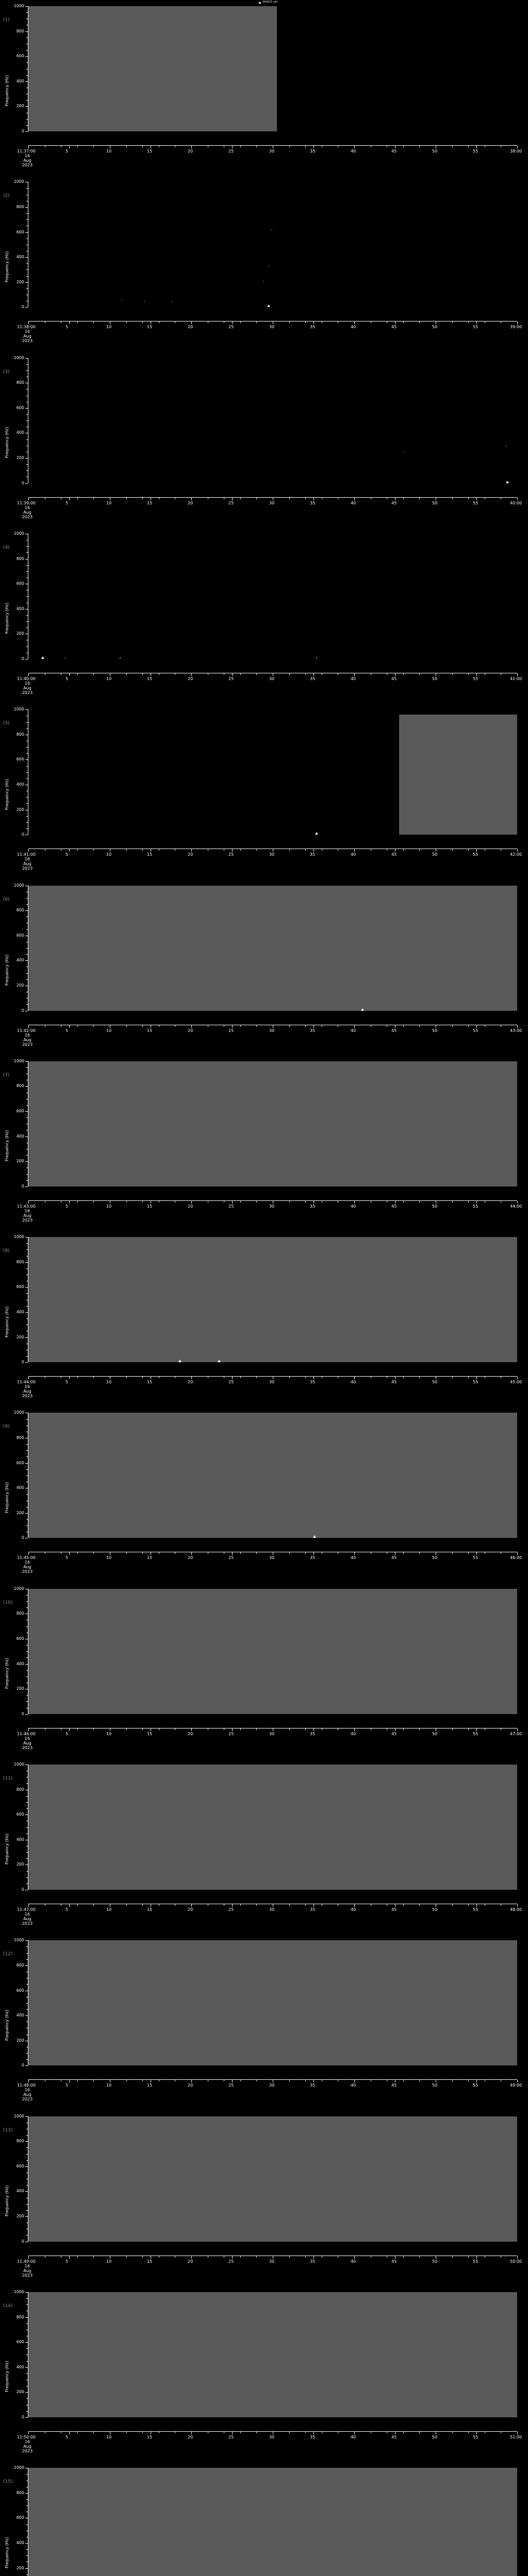 The image size is (528, 2576). Describe the element at coordinates (27, 165) in the screenshot. I see `date-stamp-line: 2023` at that location.